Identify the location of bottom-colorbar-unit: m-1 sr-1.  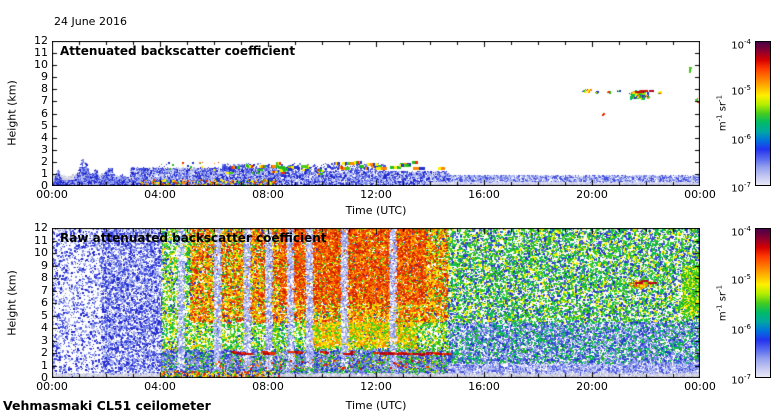
(722, 303).